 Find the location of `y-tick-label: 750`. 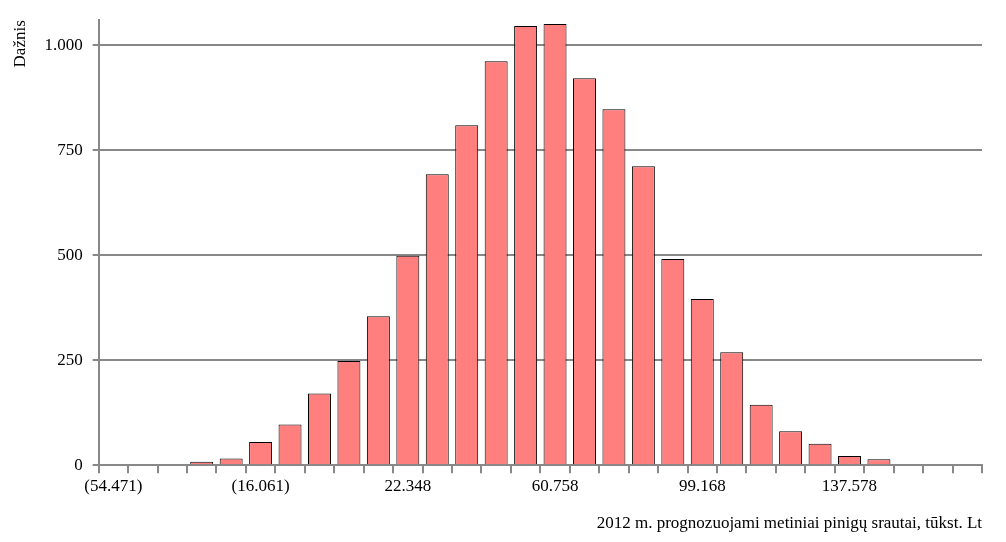

y-tick-label: 750 is located at coordinates (70, 149).